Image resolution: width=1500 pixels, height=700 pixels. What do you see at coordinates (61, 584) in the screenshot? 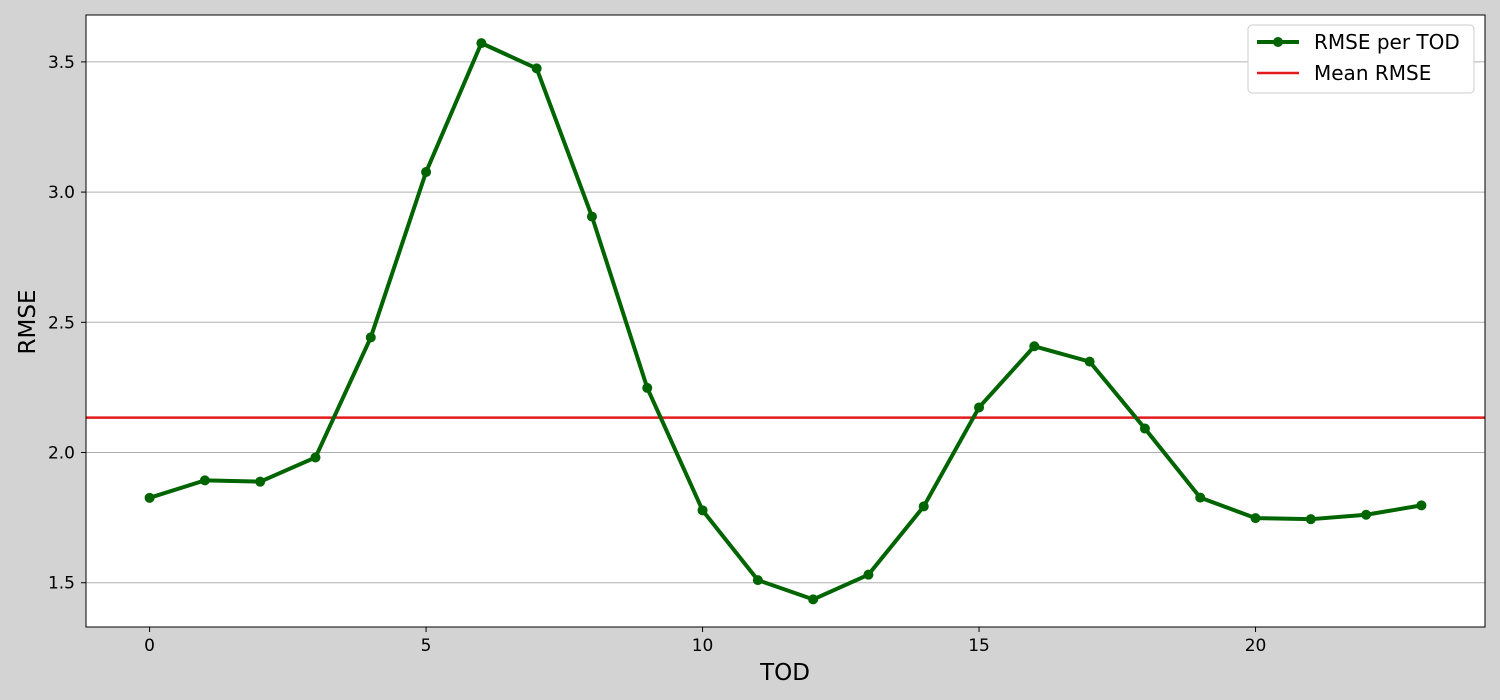
I see `y-tick-label: 1.5` at bounding box center [61, 584].